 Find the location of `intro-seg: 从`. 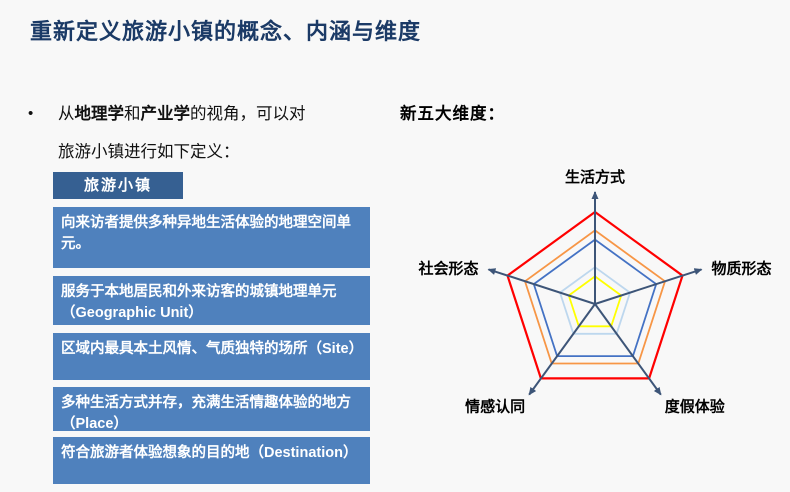

intro-seg: 从 is located at coordinates (66, 114).